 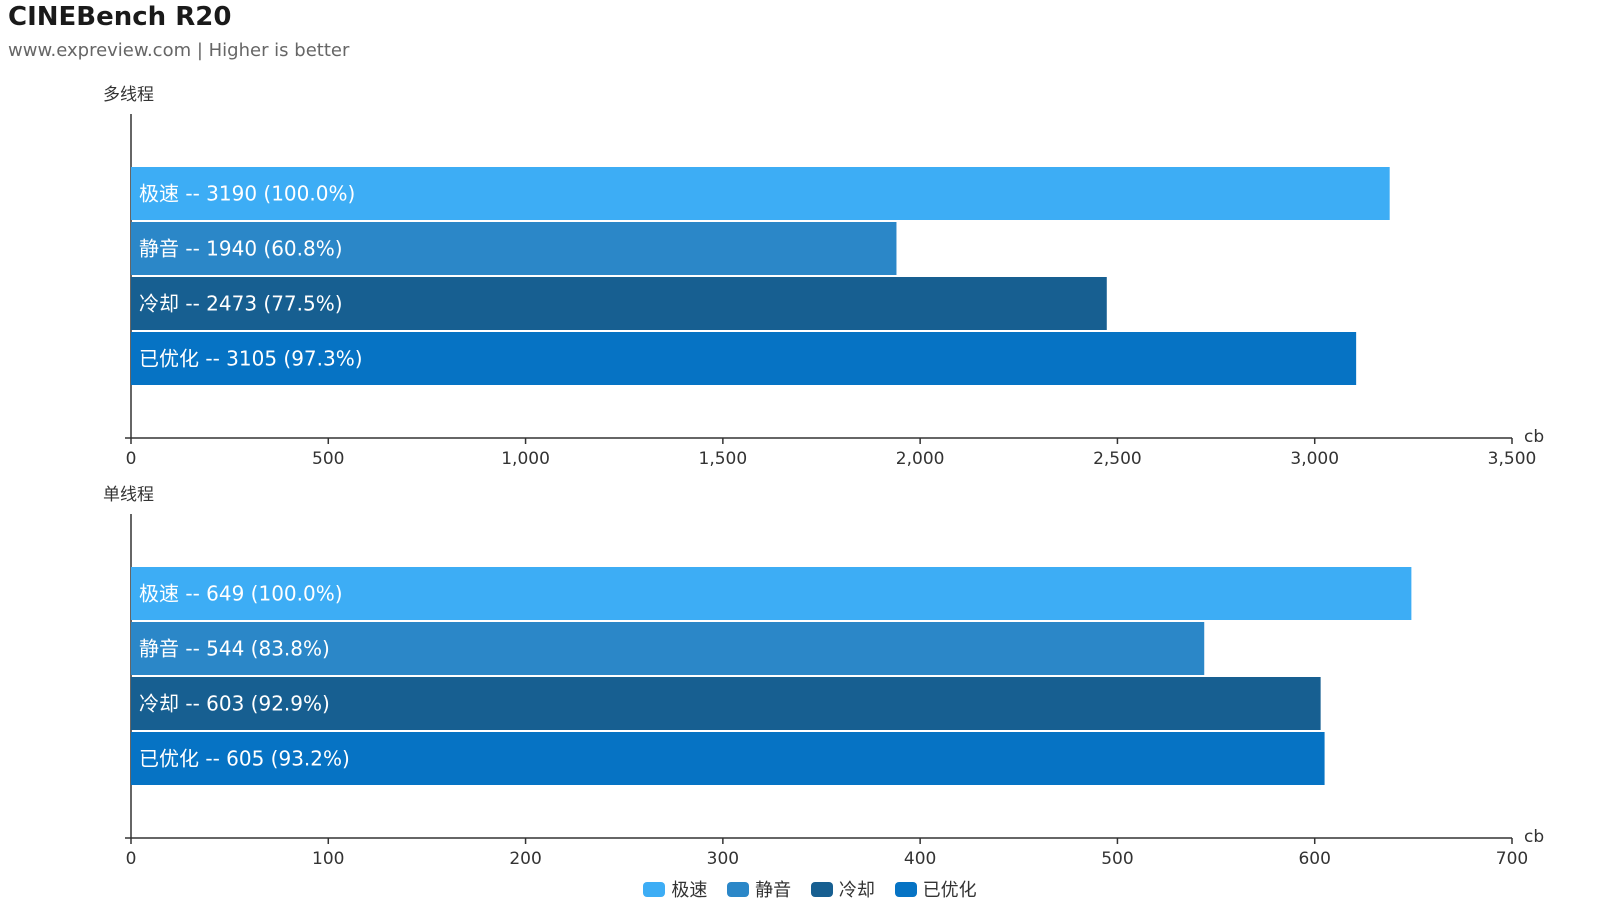 I want to click on legend-label: 冷却, so click(x=856, y=890).